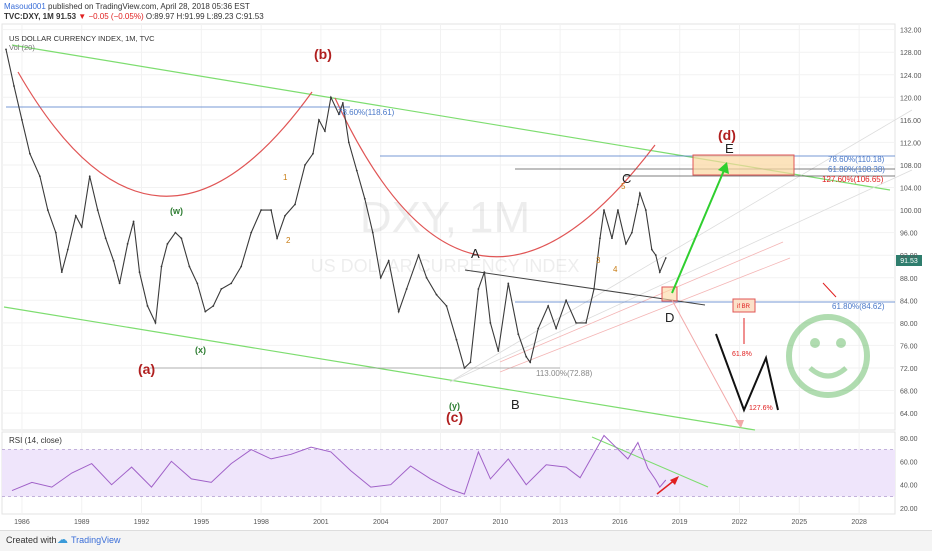 Image resolution: width=932 pixels, height=551 pixels. Describe the element at coordinates (909, 486) in the screenshot. I see `rsi-tick-label: 40.00` at that location.